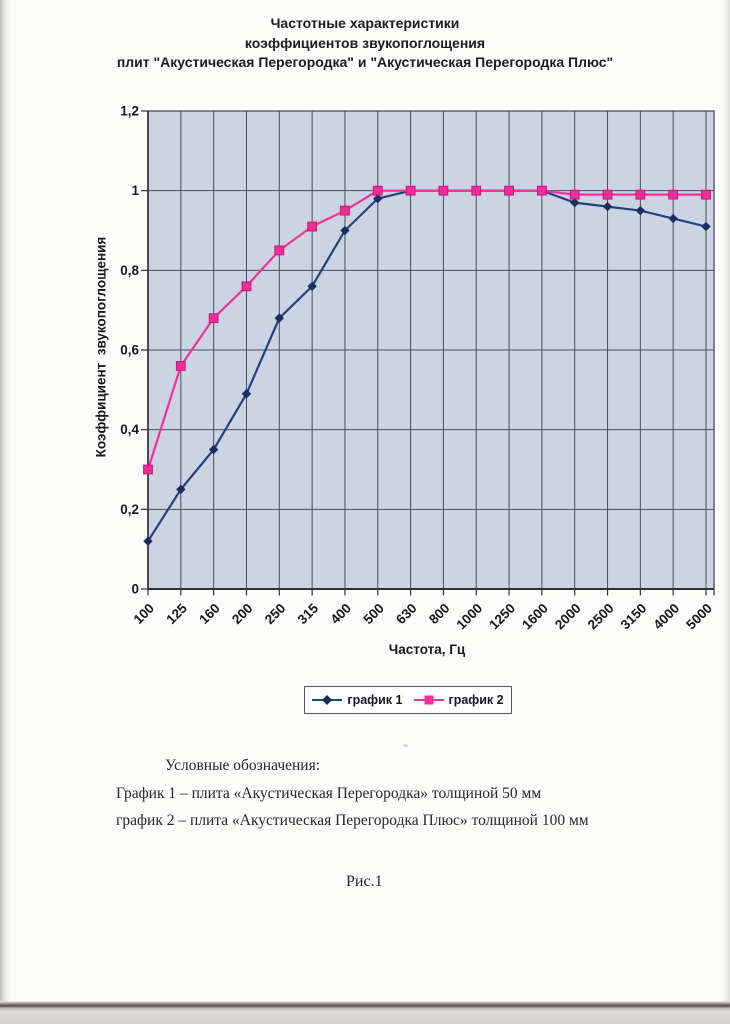 This screenshot has height=1024, width=730. I want to click on svg-text: 400, so click(341, 614).